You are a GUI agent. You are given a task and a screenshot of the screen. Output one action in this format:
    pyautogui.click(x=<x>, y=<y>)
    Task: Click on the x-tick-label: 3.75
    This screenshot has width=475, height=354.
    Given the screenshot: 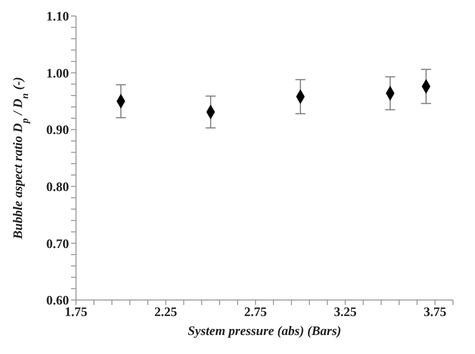 What is the action you would take?
    pyautogui.click(x=435, y=312)
    